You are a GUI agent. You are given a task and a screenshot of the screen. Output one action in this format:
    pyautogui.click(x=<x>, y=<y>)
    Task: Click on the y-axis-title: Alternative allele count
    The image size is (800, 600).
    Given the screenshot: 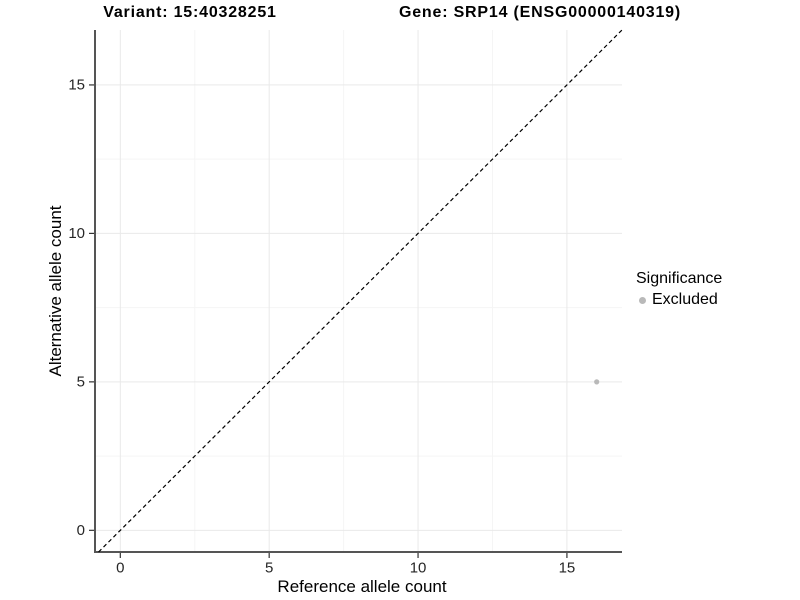 What is the action you would take?
    pyautogui.click(x=55, y=291)
    